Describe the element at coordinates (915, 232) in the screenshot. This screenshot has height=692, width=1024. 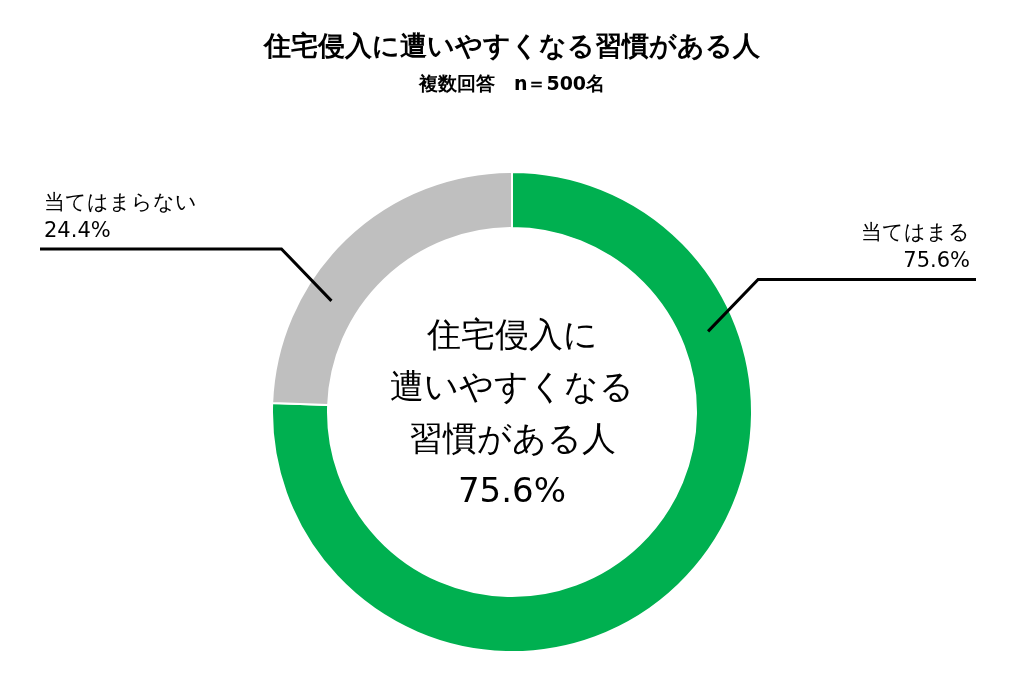
I see `slice-label: 当てはまる` at that location.